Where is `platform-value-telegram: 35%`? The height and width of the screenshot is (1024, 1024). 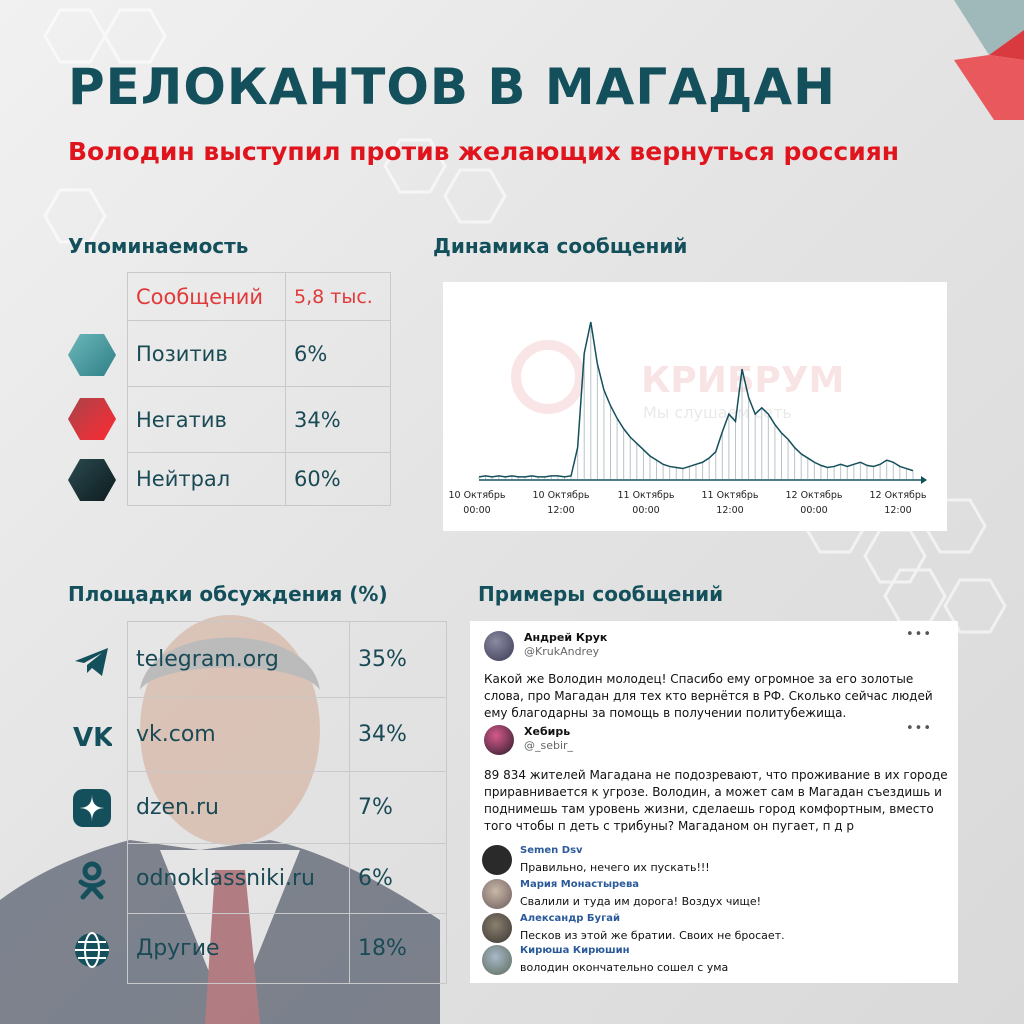 platform-value-telegram: 35% is located at coordinates (398, 659).